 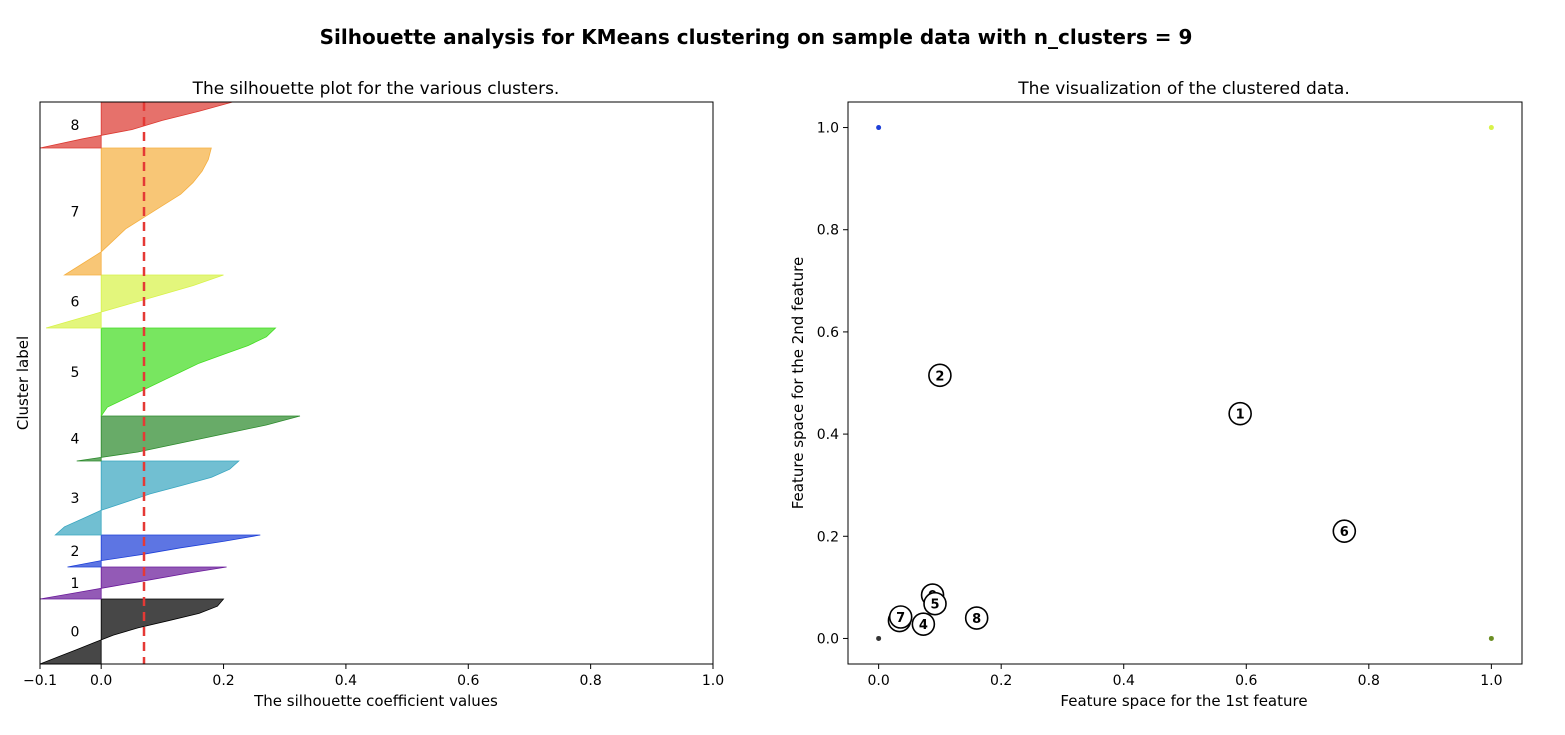 What do you see at coordinates (75, 303) in the screenshot?
I see `cluster-label-6: 6` at bounding box center [75, 303].